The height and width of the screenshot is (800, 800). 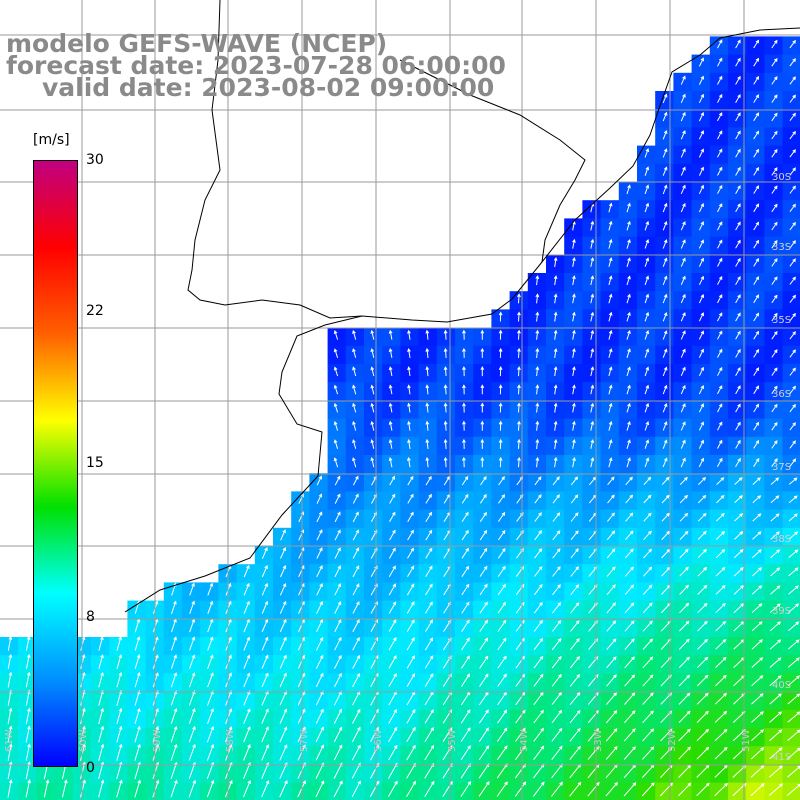 I want to click on colorbar-tick: 8, so click(x=90, y=617).